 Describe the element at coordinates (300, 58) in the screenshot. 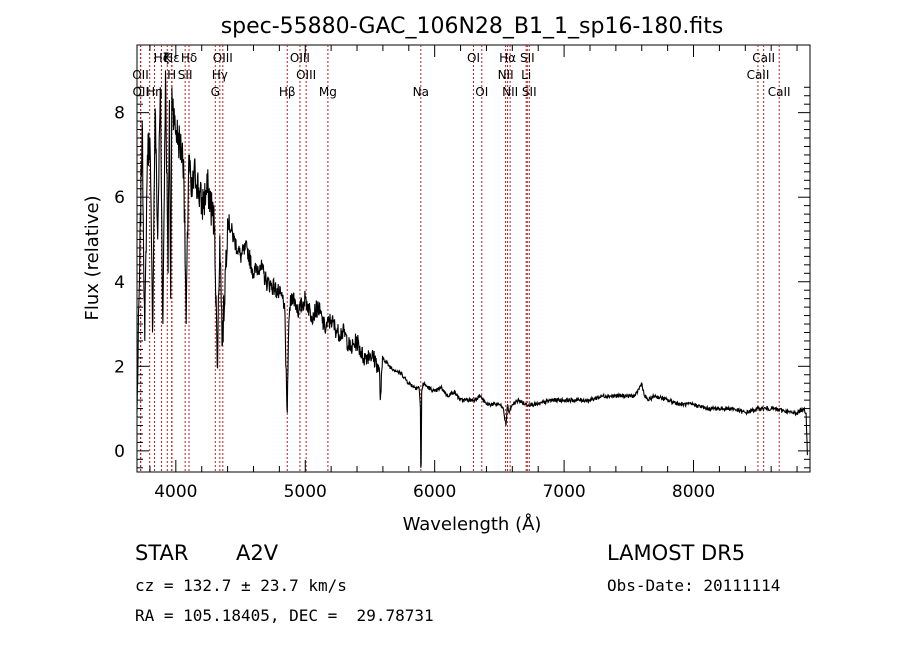

I see `line-marker-label-5: OIII` at that location.